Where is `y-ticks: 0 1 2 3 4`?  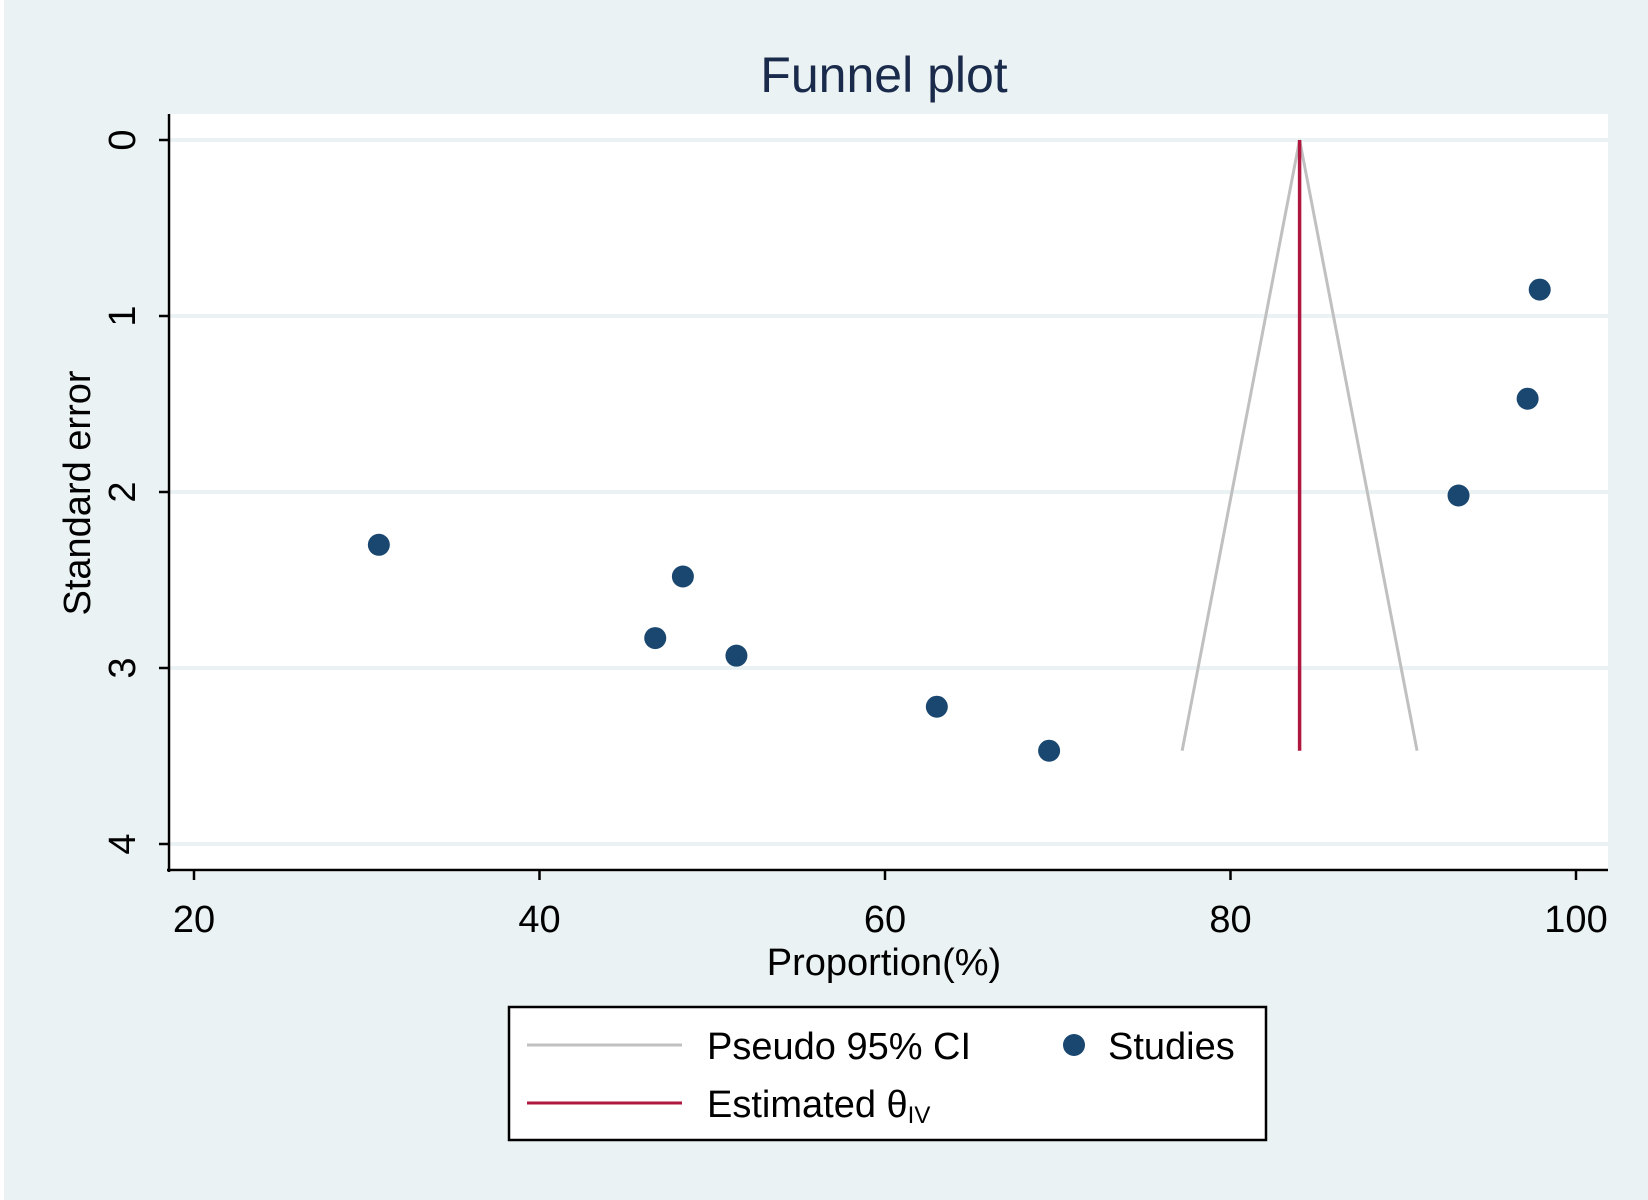
y-ticks: 0 1 2 3 4 is located at coordinates (135, 492).